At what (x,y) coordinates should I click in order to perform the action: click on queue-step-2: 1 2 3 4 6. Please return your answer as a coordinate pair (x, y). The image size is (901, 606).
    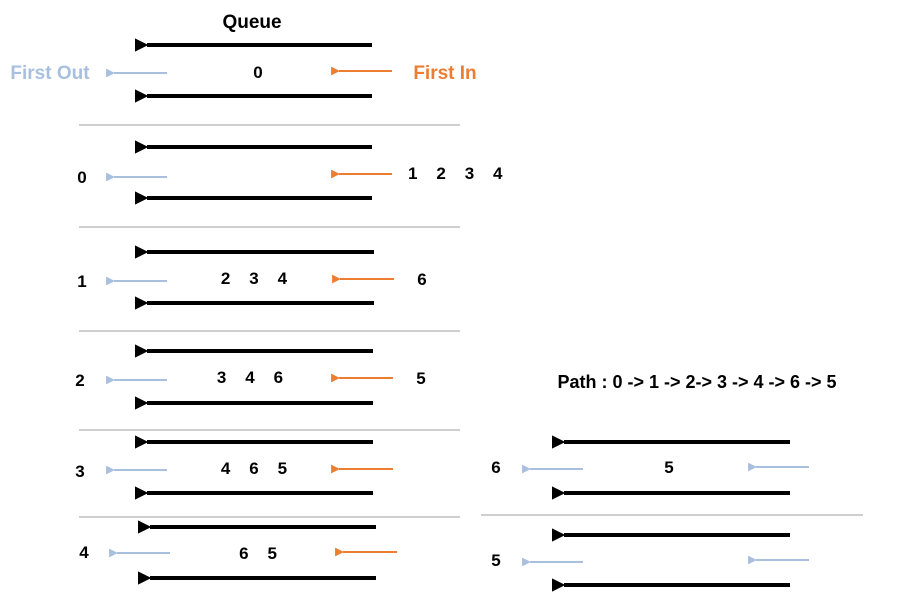
    Looking at the image, I should click on (252, 277).